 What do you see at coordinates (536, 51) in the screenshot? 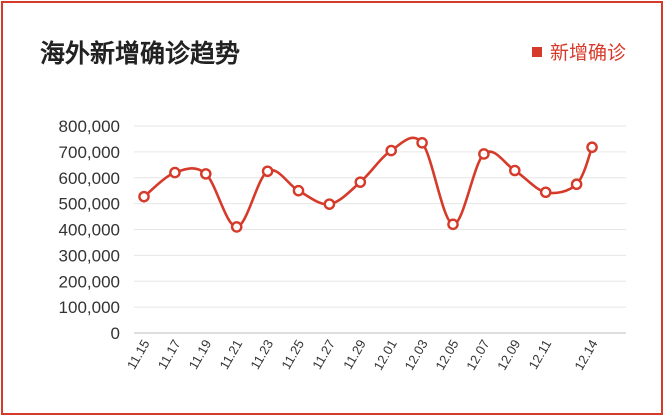
I see `legend-swatch` at bounding box center [536, 51].